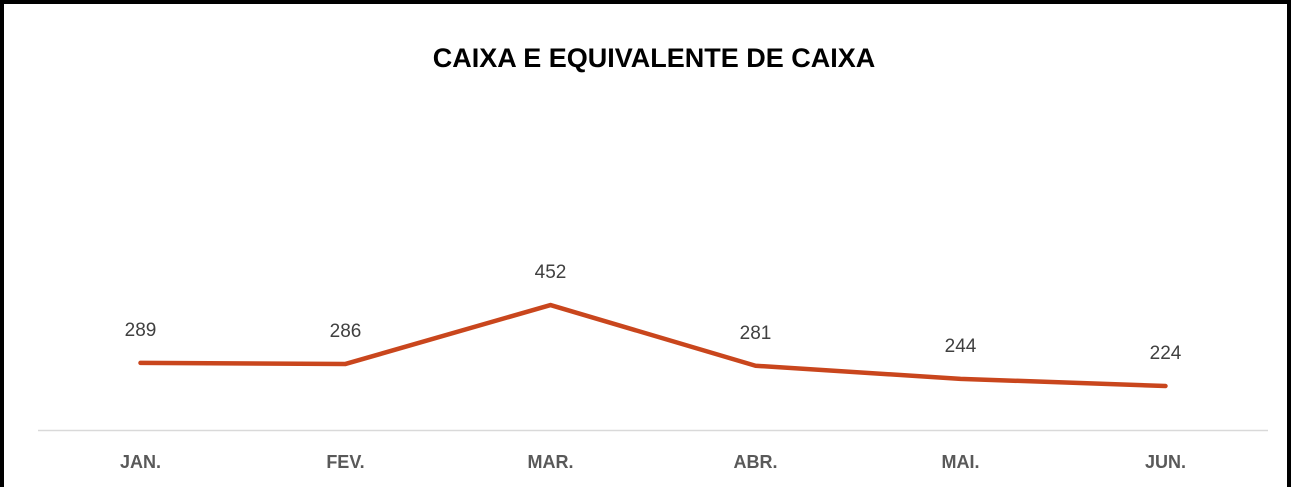 The height and width of the screenshot is (487, 1291). Describe the element at coordinates (140, 462) in the screenshot. I see `x-tick-label: JAN.` at that location.